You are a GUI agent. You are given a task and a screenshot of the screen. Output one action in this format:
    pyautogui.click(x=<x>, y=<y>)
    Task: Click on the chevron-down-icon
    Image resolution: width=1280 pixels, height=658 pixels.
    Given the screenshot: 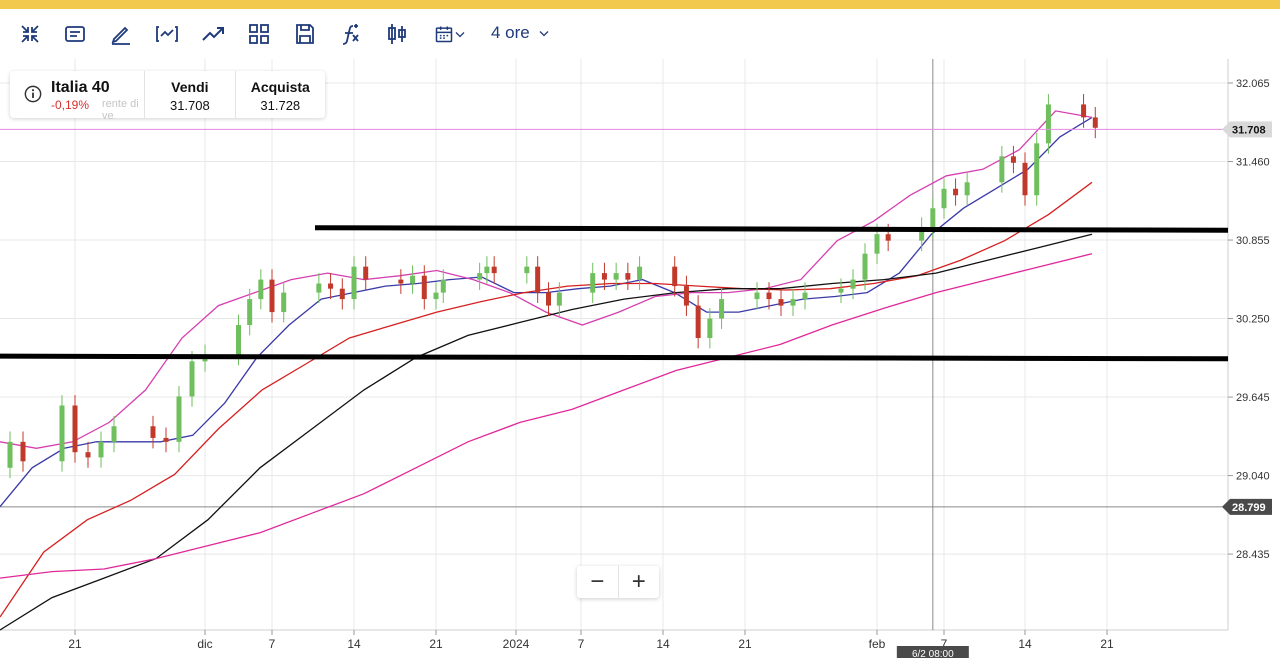 What is the action you would take?
    pyautogui.click(x=544, y=34)
    